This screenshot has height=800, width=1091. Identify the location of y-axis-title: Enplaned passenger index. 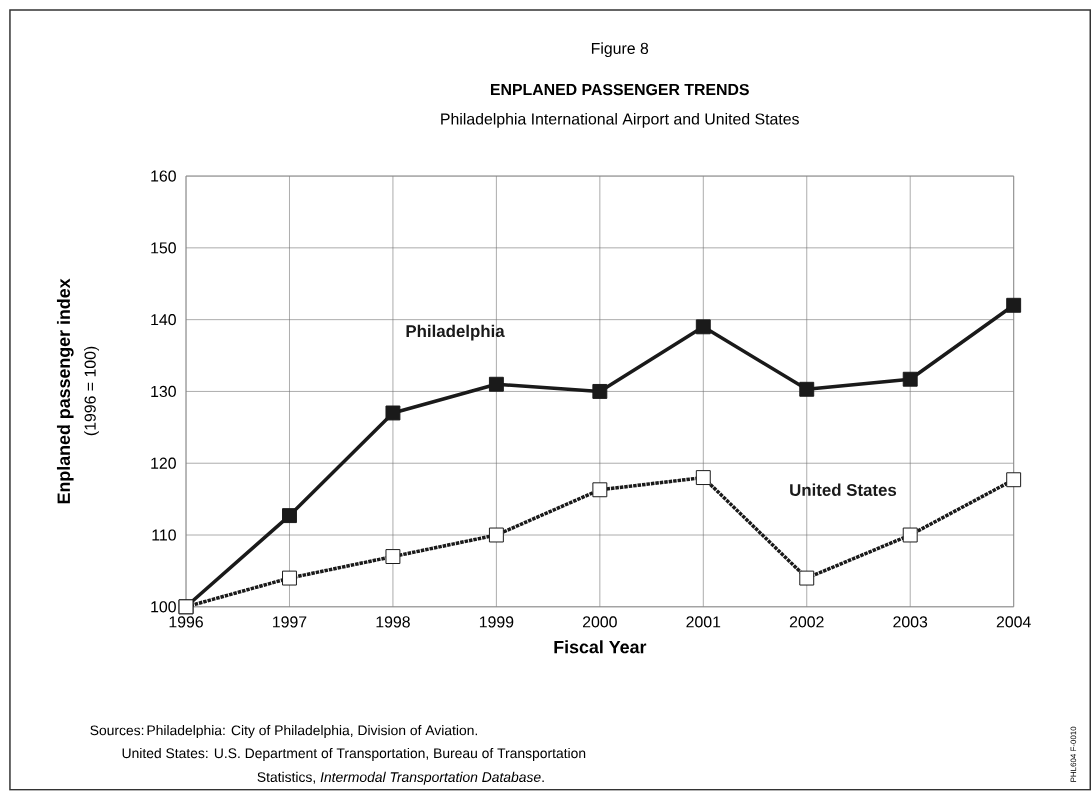
(65, 391).